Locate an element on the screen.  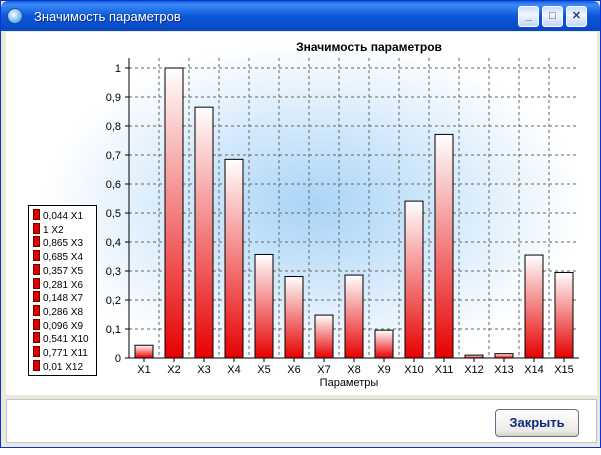
tick-label-x: X13 is located at coordinates (504, 370).